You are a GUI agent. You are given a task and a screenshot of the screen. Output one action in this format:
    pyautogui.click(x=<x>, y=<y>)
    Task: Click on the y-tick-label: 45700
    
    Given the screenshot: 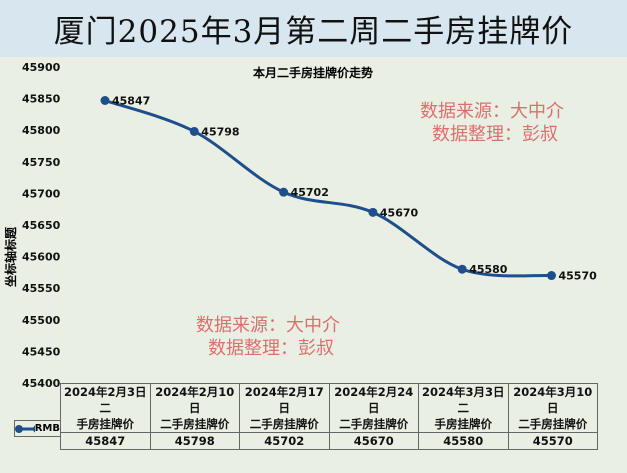 What is the action you would take?
    pyautogui.click(x=41, y=193)
    